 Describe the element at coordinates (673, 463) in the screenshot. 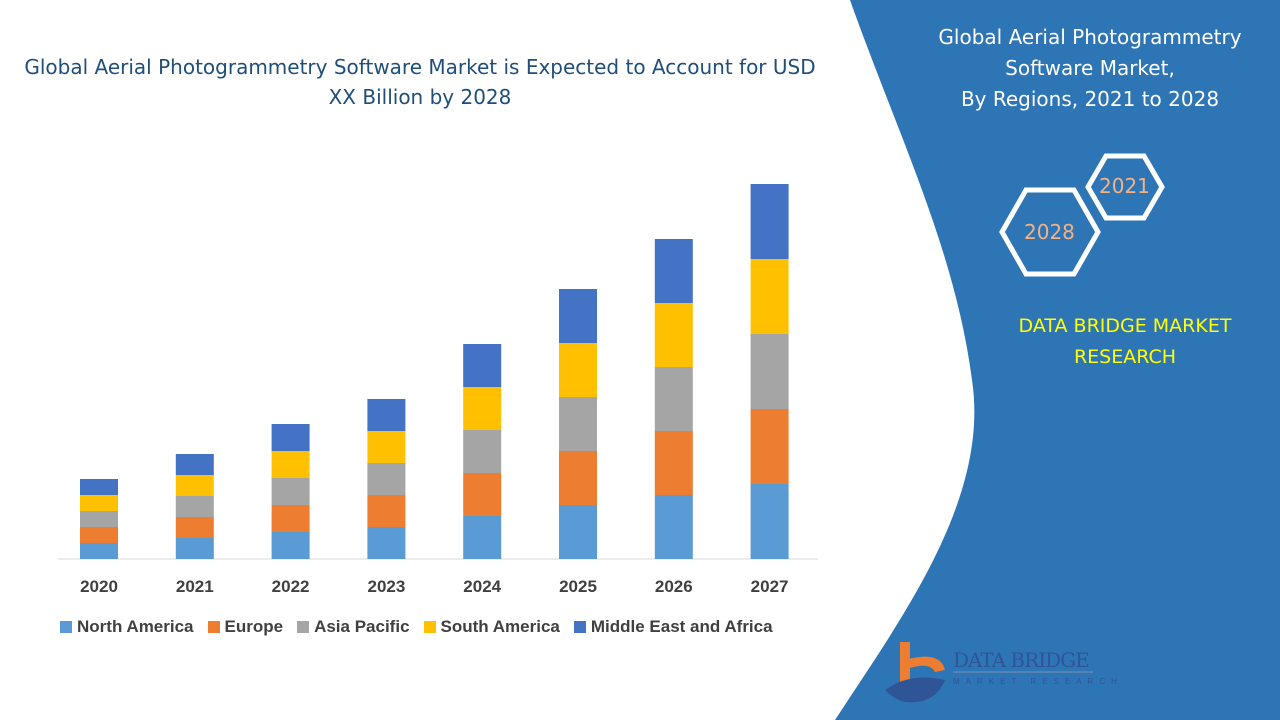

I see `bar-segment-europe-2026` at that location.